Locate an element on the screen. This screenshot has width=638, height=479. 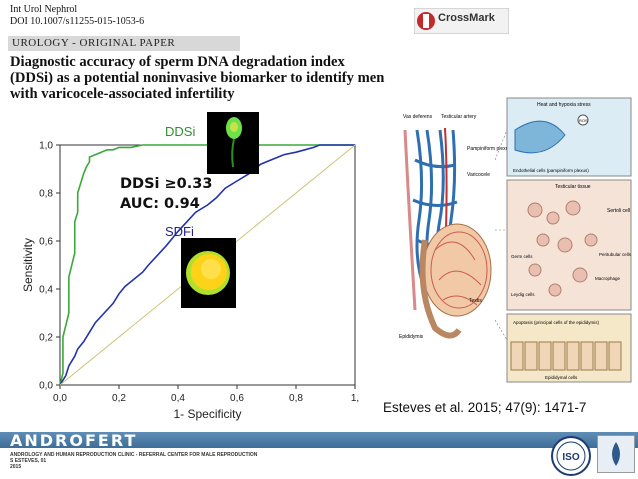
crossmark-logo is located at coordinates (461, 21).